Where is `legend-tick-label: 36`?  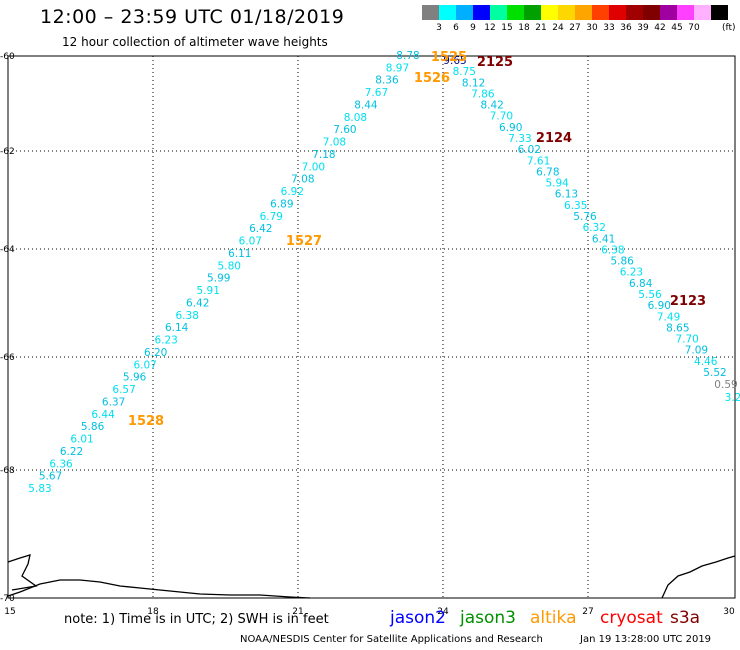
legend-tick-label: 36 is located at coordinates (626, 28).